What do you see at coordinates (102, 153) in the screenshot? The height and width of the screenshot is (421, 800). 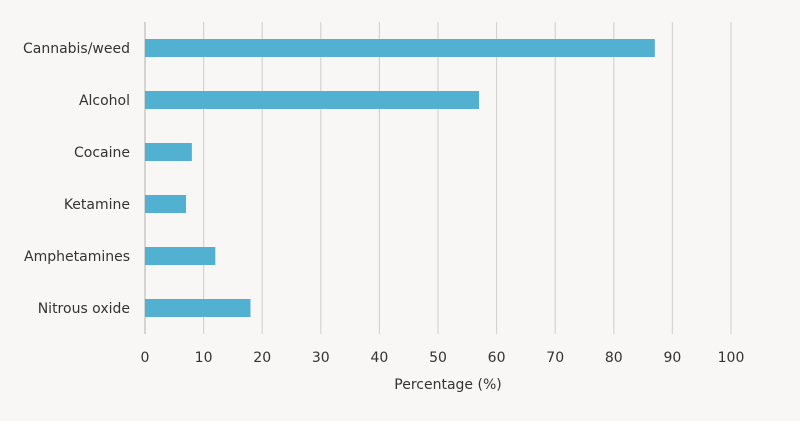 I see `category-label: Cocaine` at bounding box center [102, 153].